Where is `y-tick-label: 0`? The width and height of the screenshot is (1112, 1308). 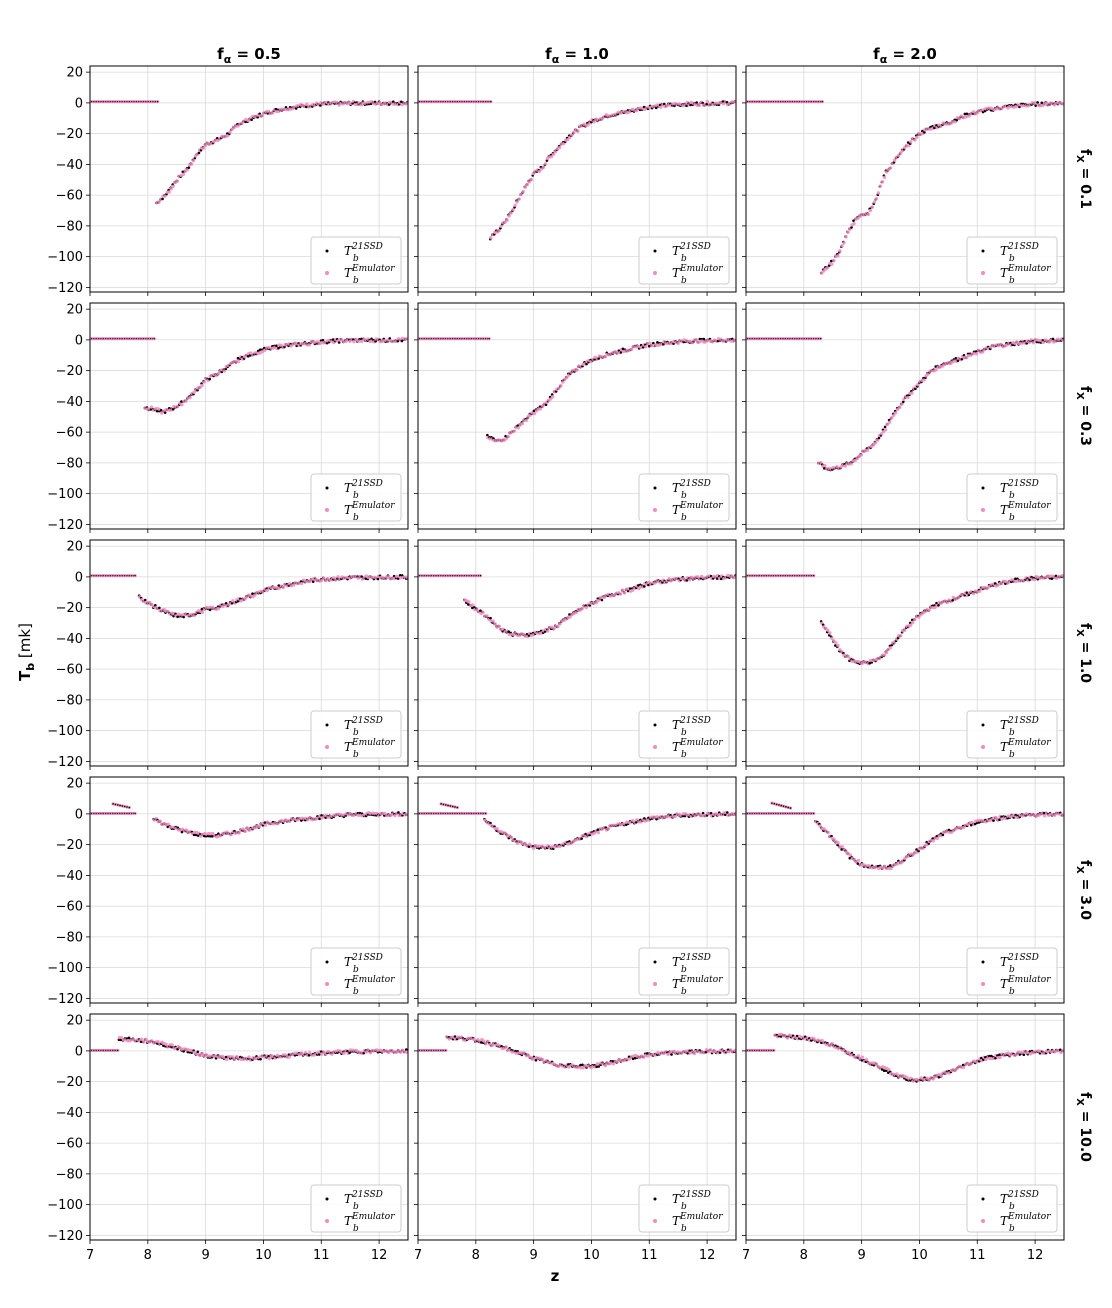
y-tick-label: 0 is located at coordinates (79, 340).